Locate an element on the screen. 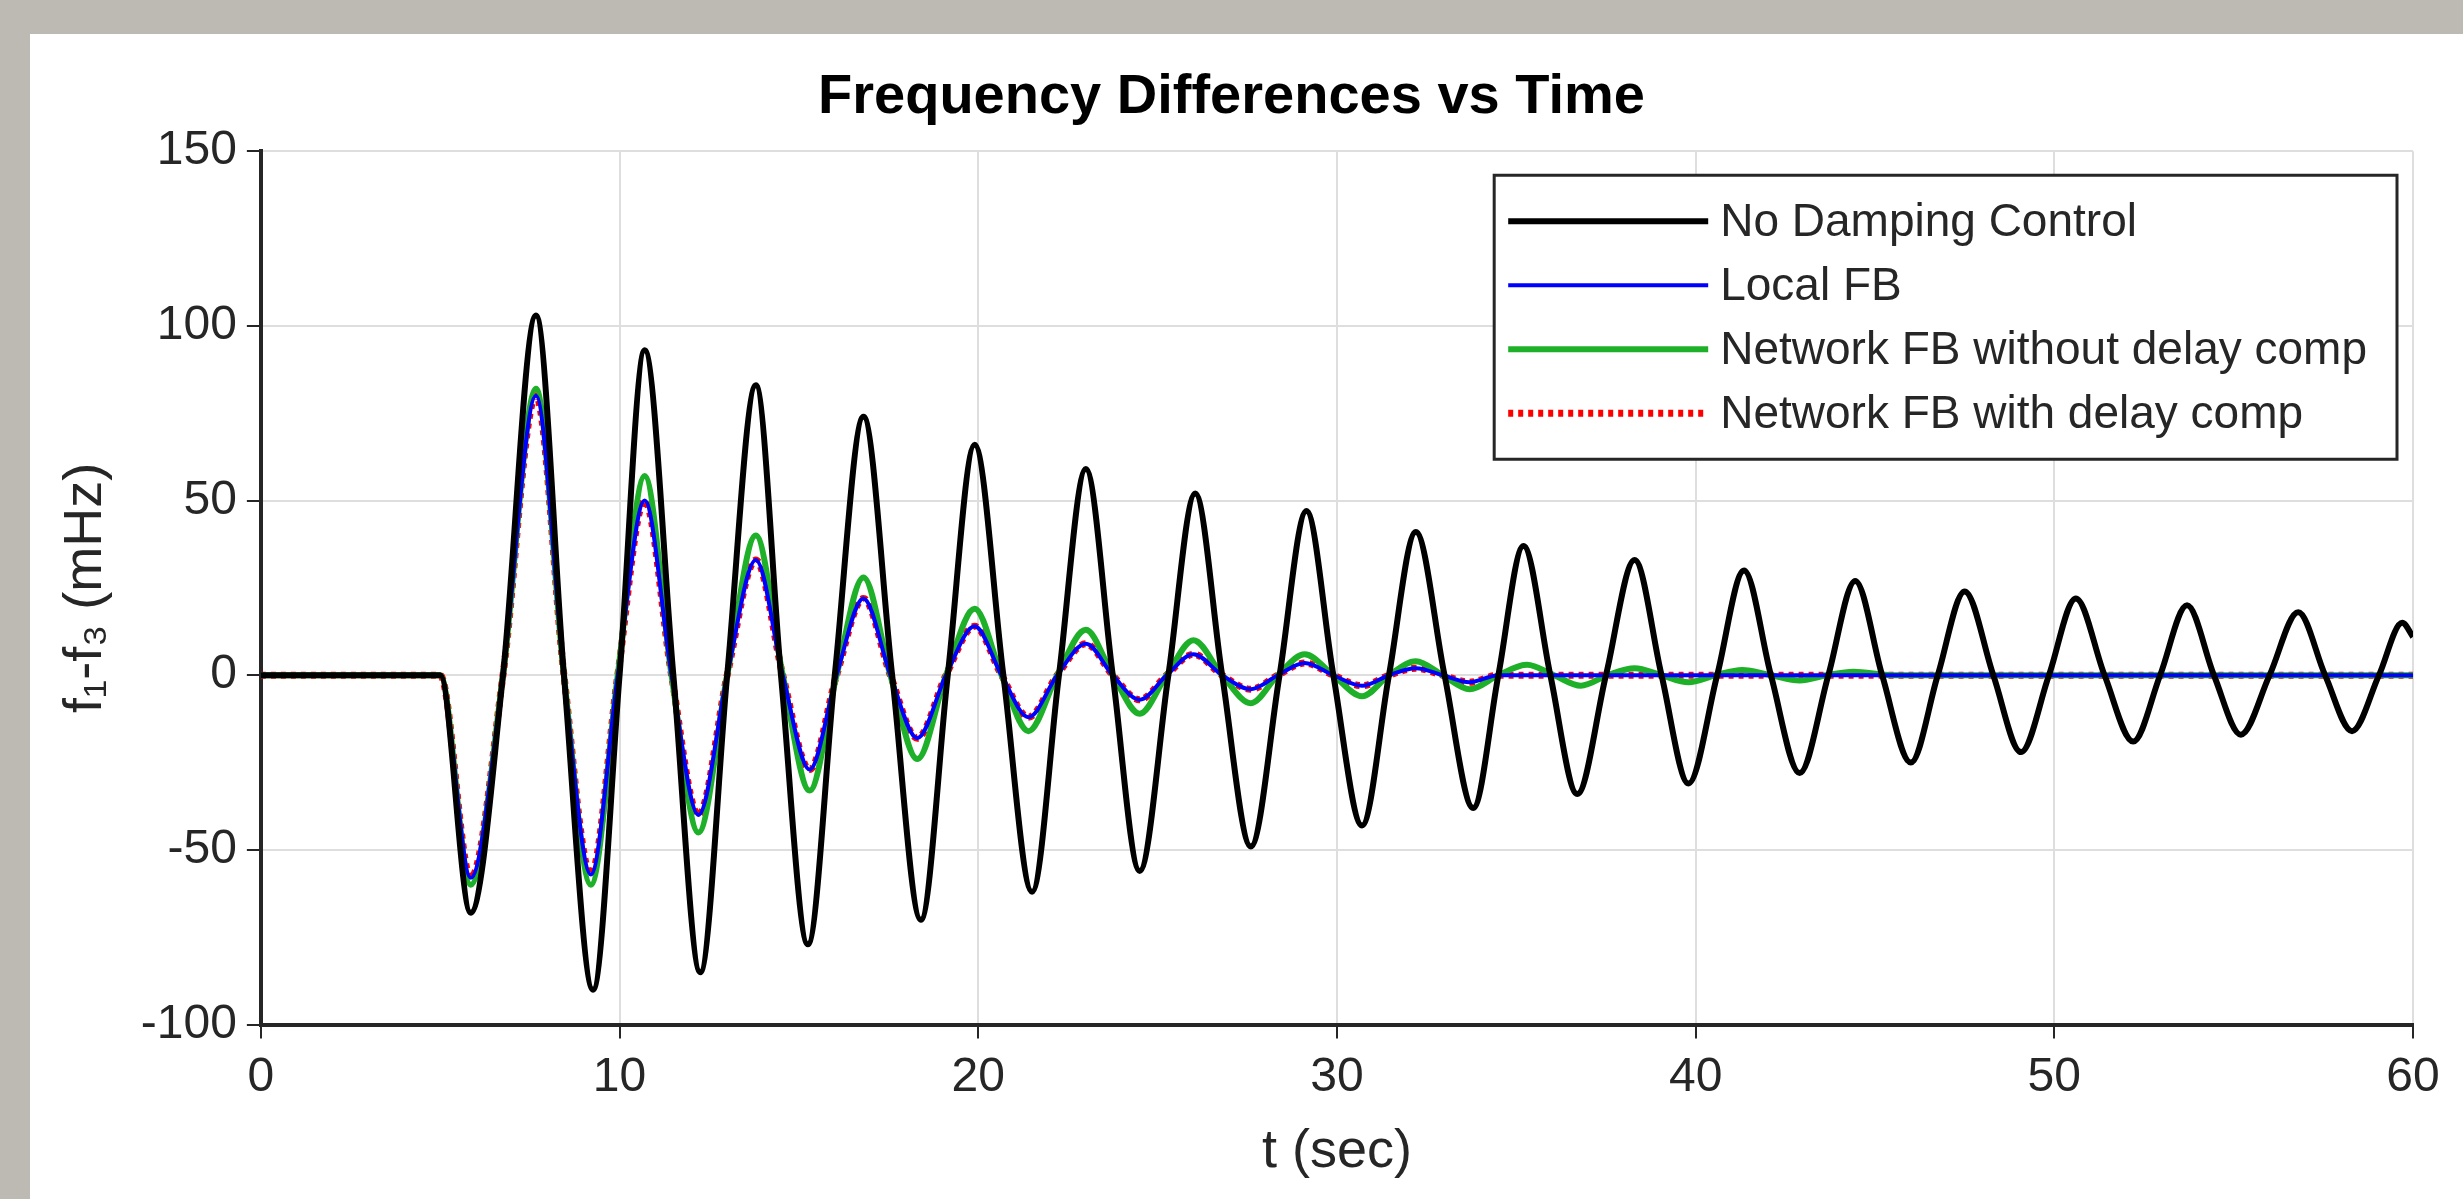 The width and height of the screenshot is (2463, 1199). x-tick-label: 60 is located at coordinates (2413, 1074).